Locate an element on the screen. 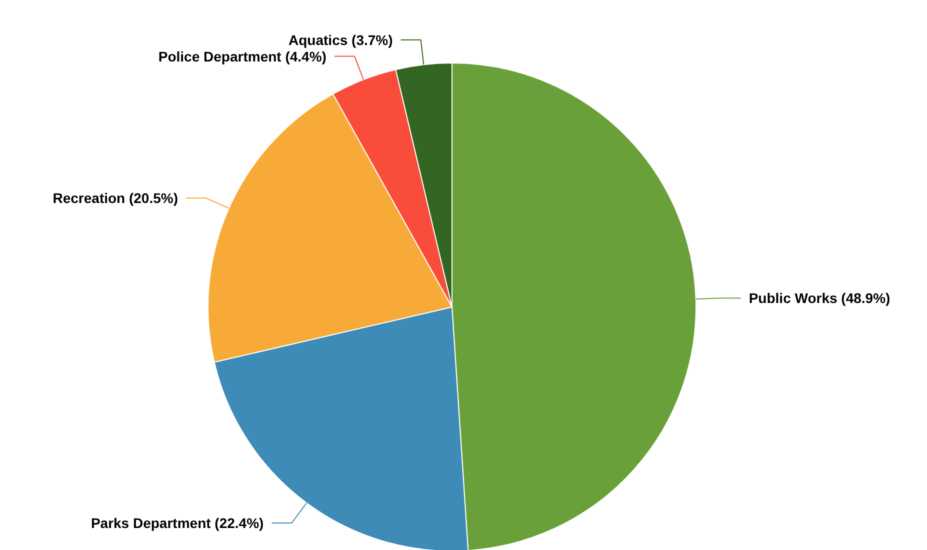 The height and width of the screenshot is (550, 927). slice-label: Recreation (20.5%) is located at coordinates (115, 198).